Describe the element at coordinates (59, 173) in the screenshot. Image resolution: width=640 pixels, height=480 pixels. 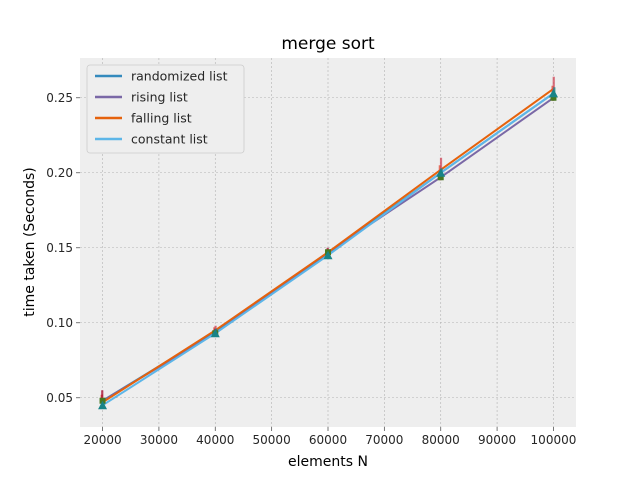
I see `y-tick-label: 0.20` at that location.